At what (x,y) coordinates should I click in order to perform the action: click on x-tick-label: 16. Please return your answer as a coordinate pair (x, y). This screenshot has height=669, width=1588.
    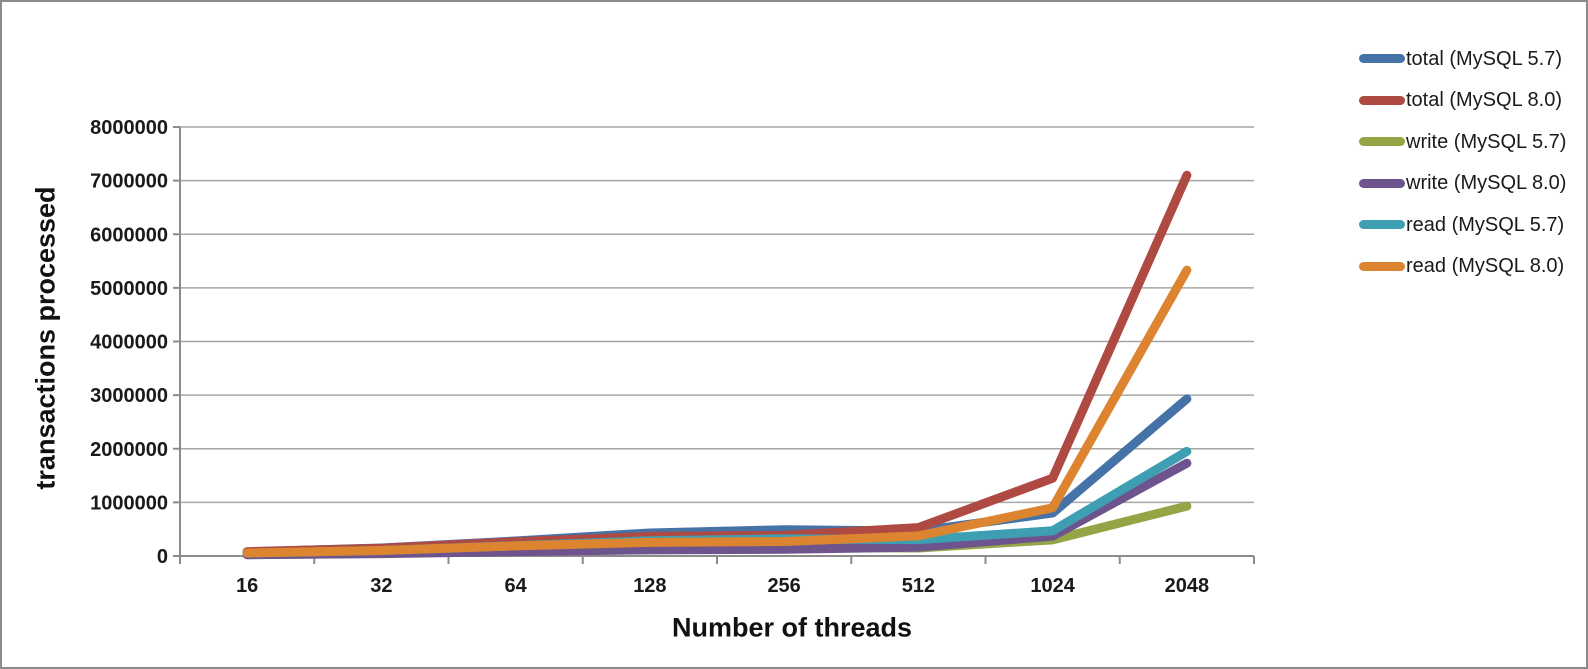
    Looking at the image, I should click on (247, 586).